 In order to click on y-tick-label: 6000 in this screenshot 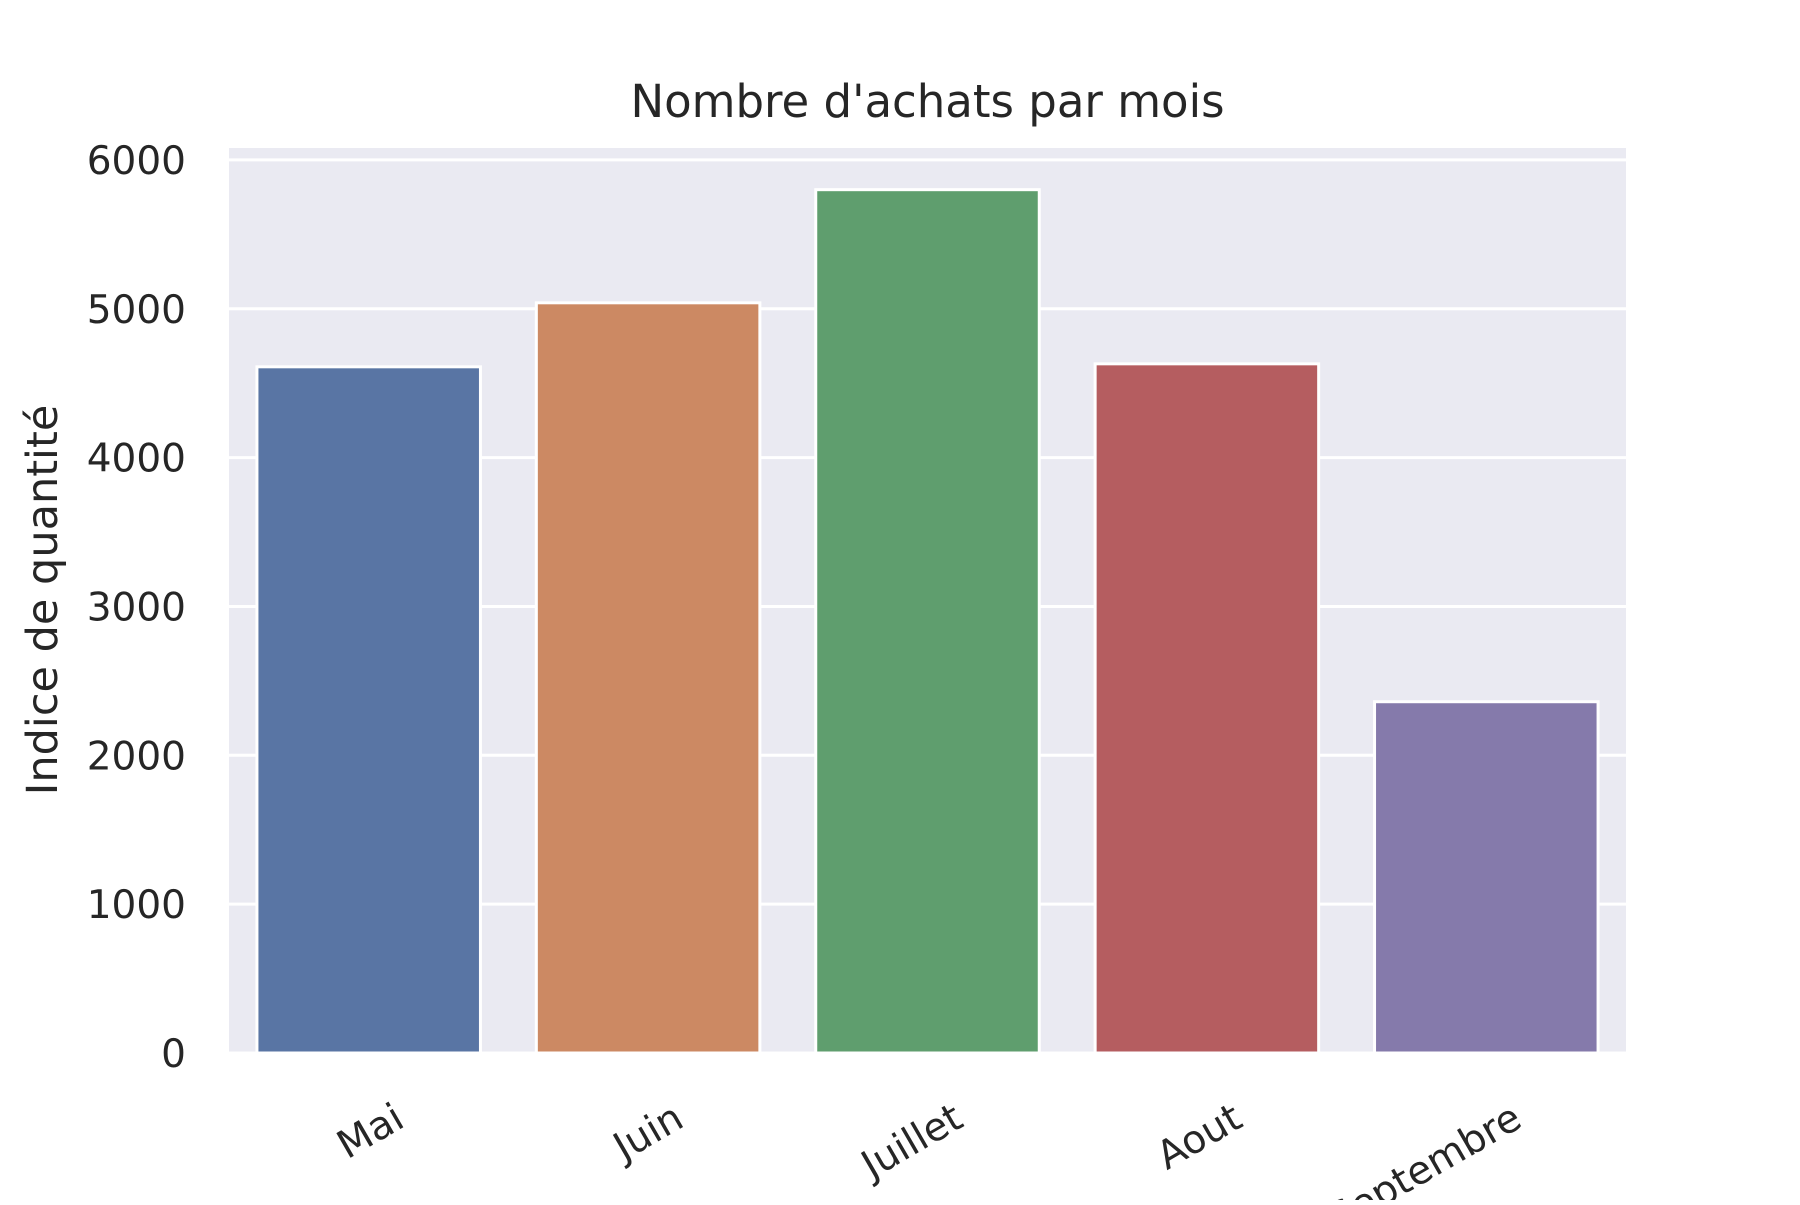, I will do `click(136, 161)`.